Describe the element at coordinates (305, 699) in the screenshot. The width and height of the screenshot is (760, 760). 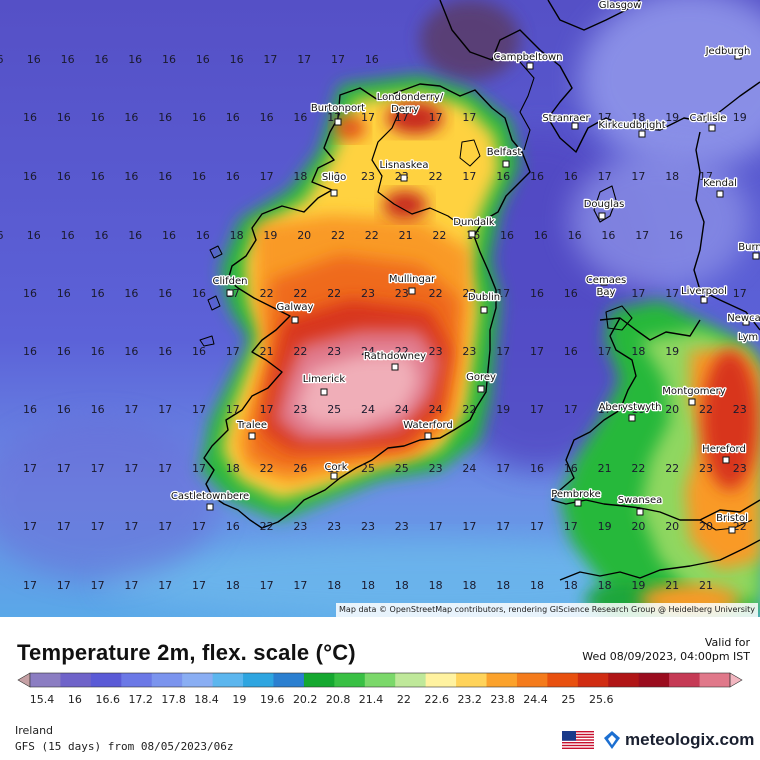
I see `scale-label: 20.2` at that location.